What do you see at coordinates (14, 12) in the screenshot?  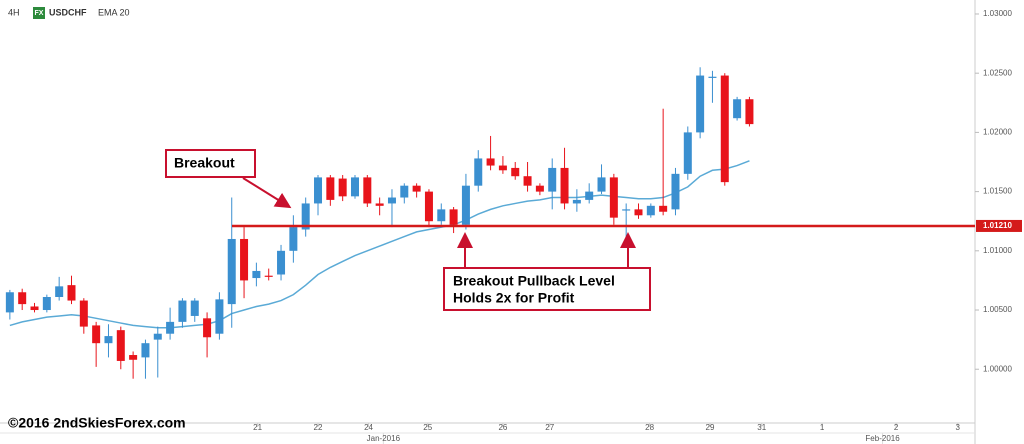 I see `timeframe: 4H` at bounding box center [14, 12].